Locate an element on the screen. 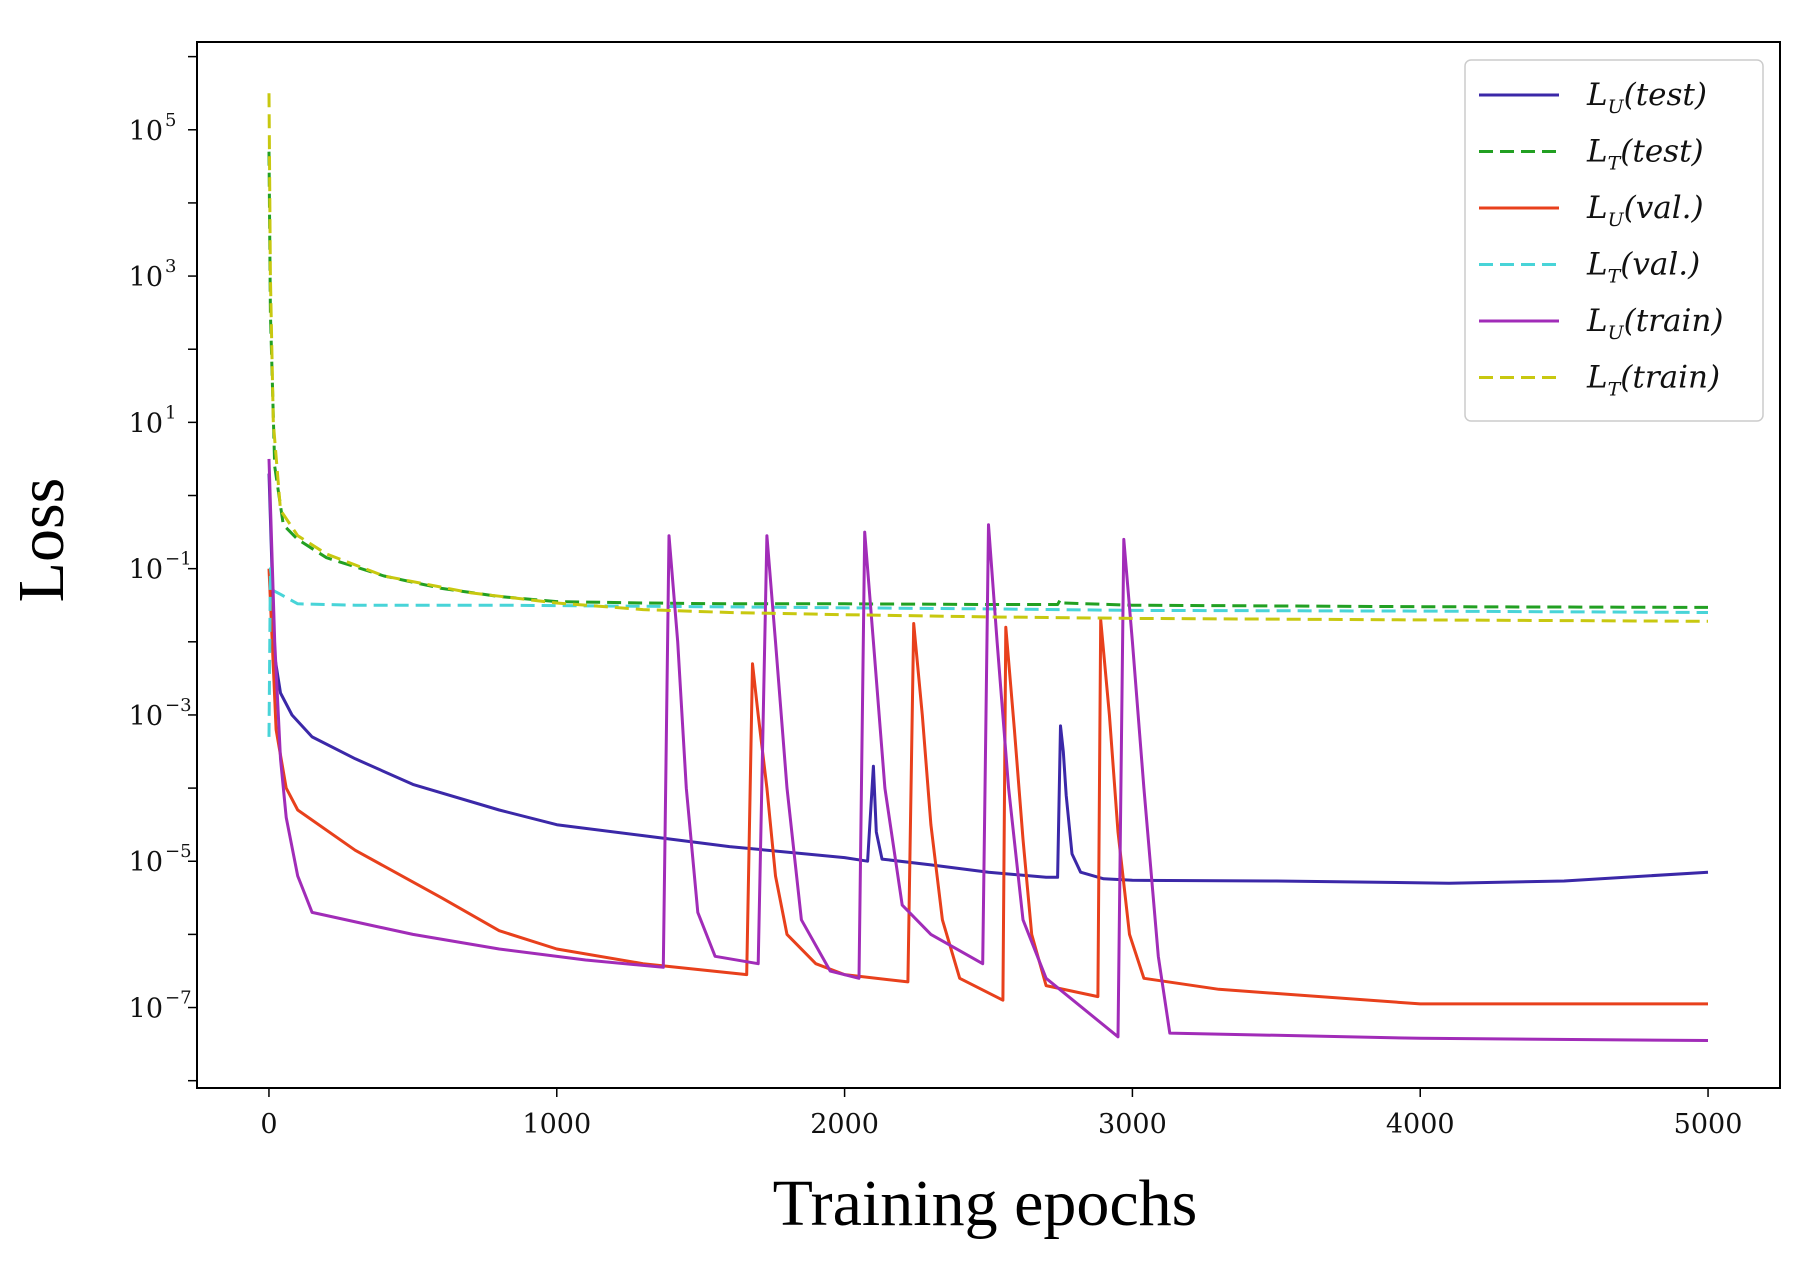  x-tick-label: 2000 is located at coordinates (844, 1124).